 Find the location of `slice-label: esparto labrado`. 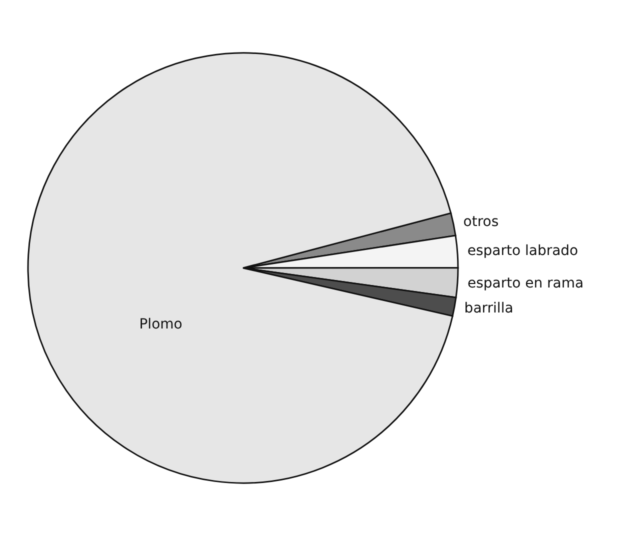

slice-label: esparto labrado is located at coordinates (522, 250).